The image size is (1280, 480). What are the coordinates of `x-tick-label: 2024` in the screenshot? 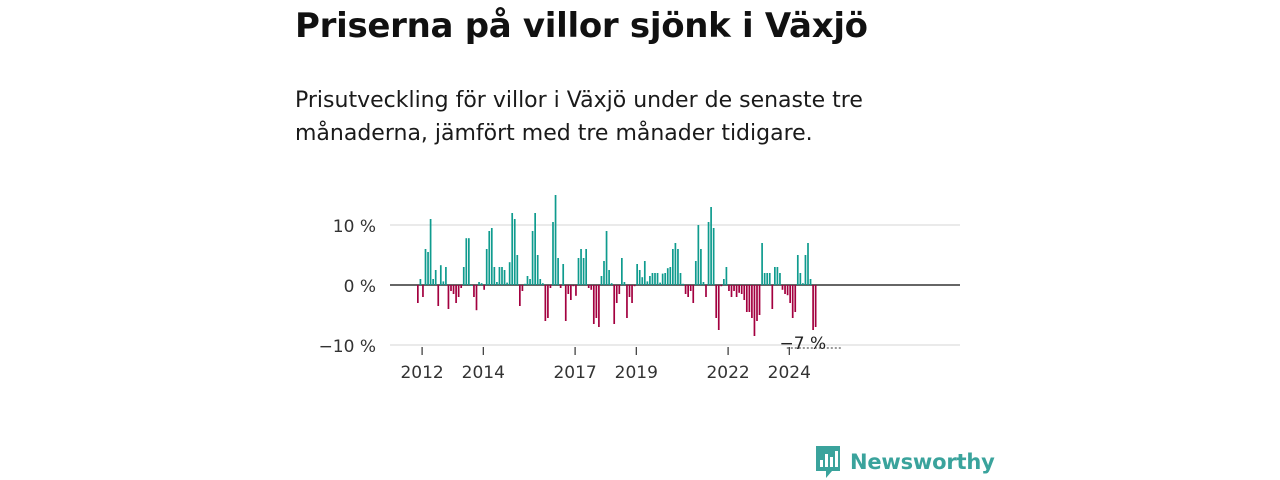 It's located at (789, 373).